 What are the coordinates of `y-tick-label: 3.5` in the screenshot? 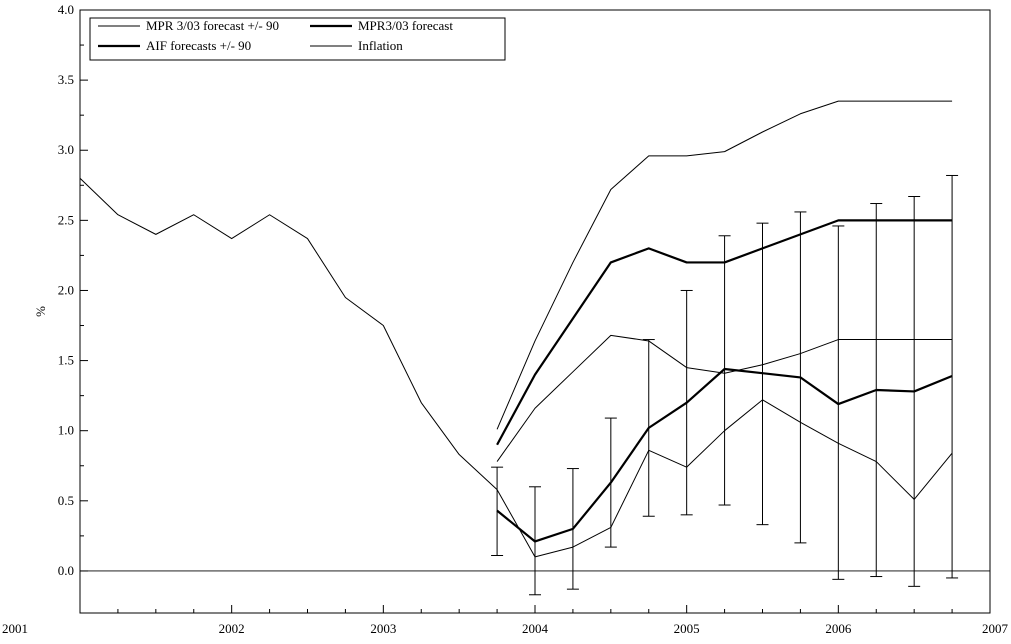 It's located at (66, 79).